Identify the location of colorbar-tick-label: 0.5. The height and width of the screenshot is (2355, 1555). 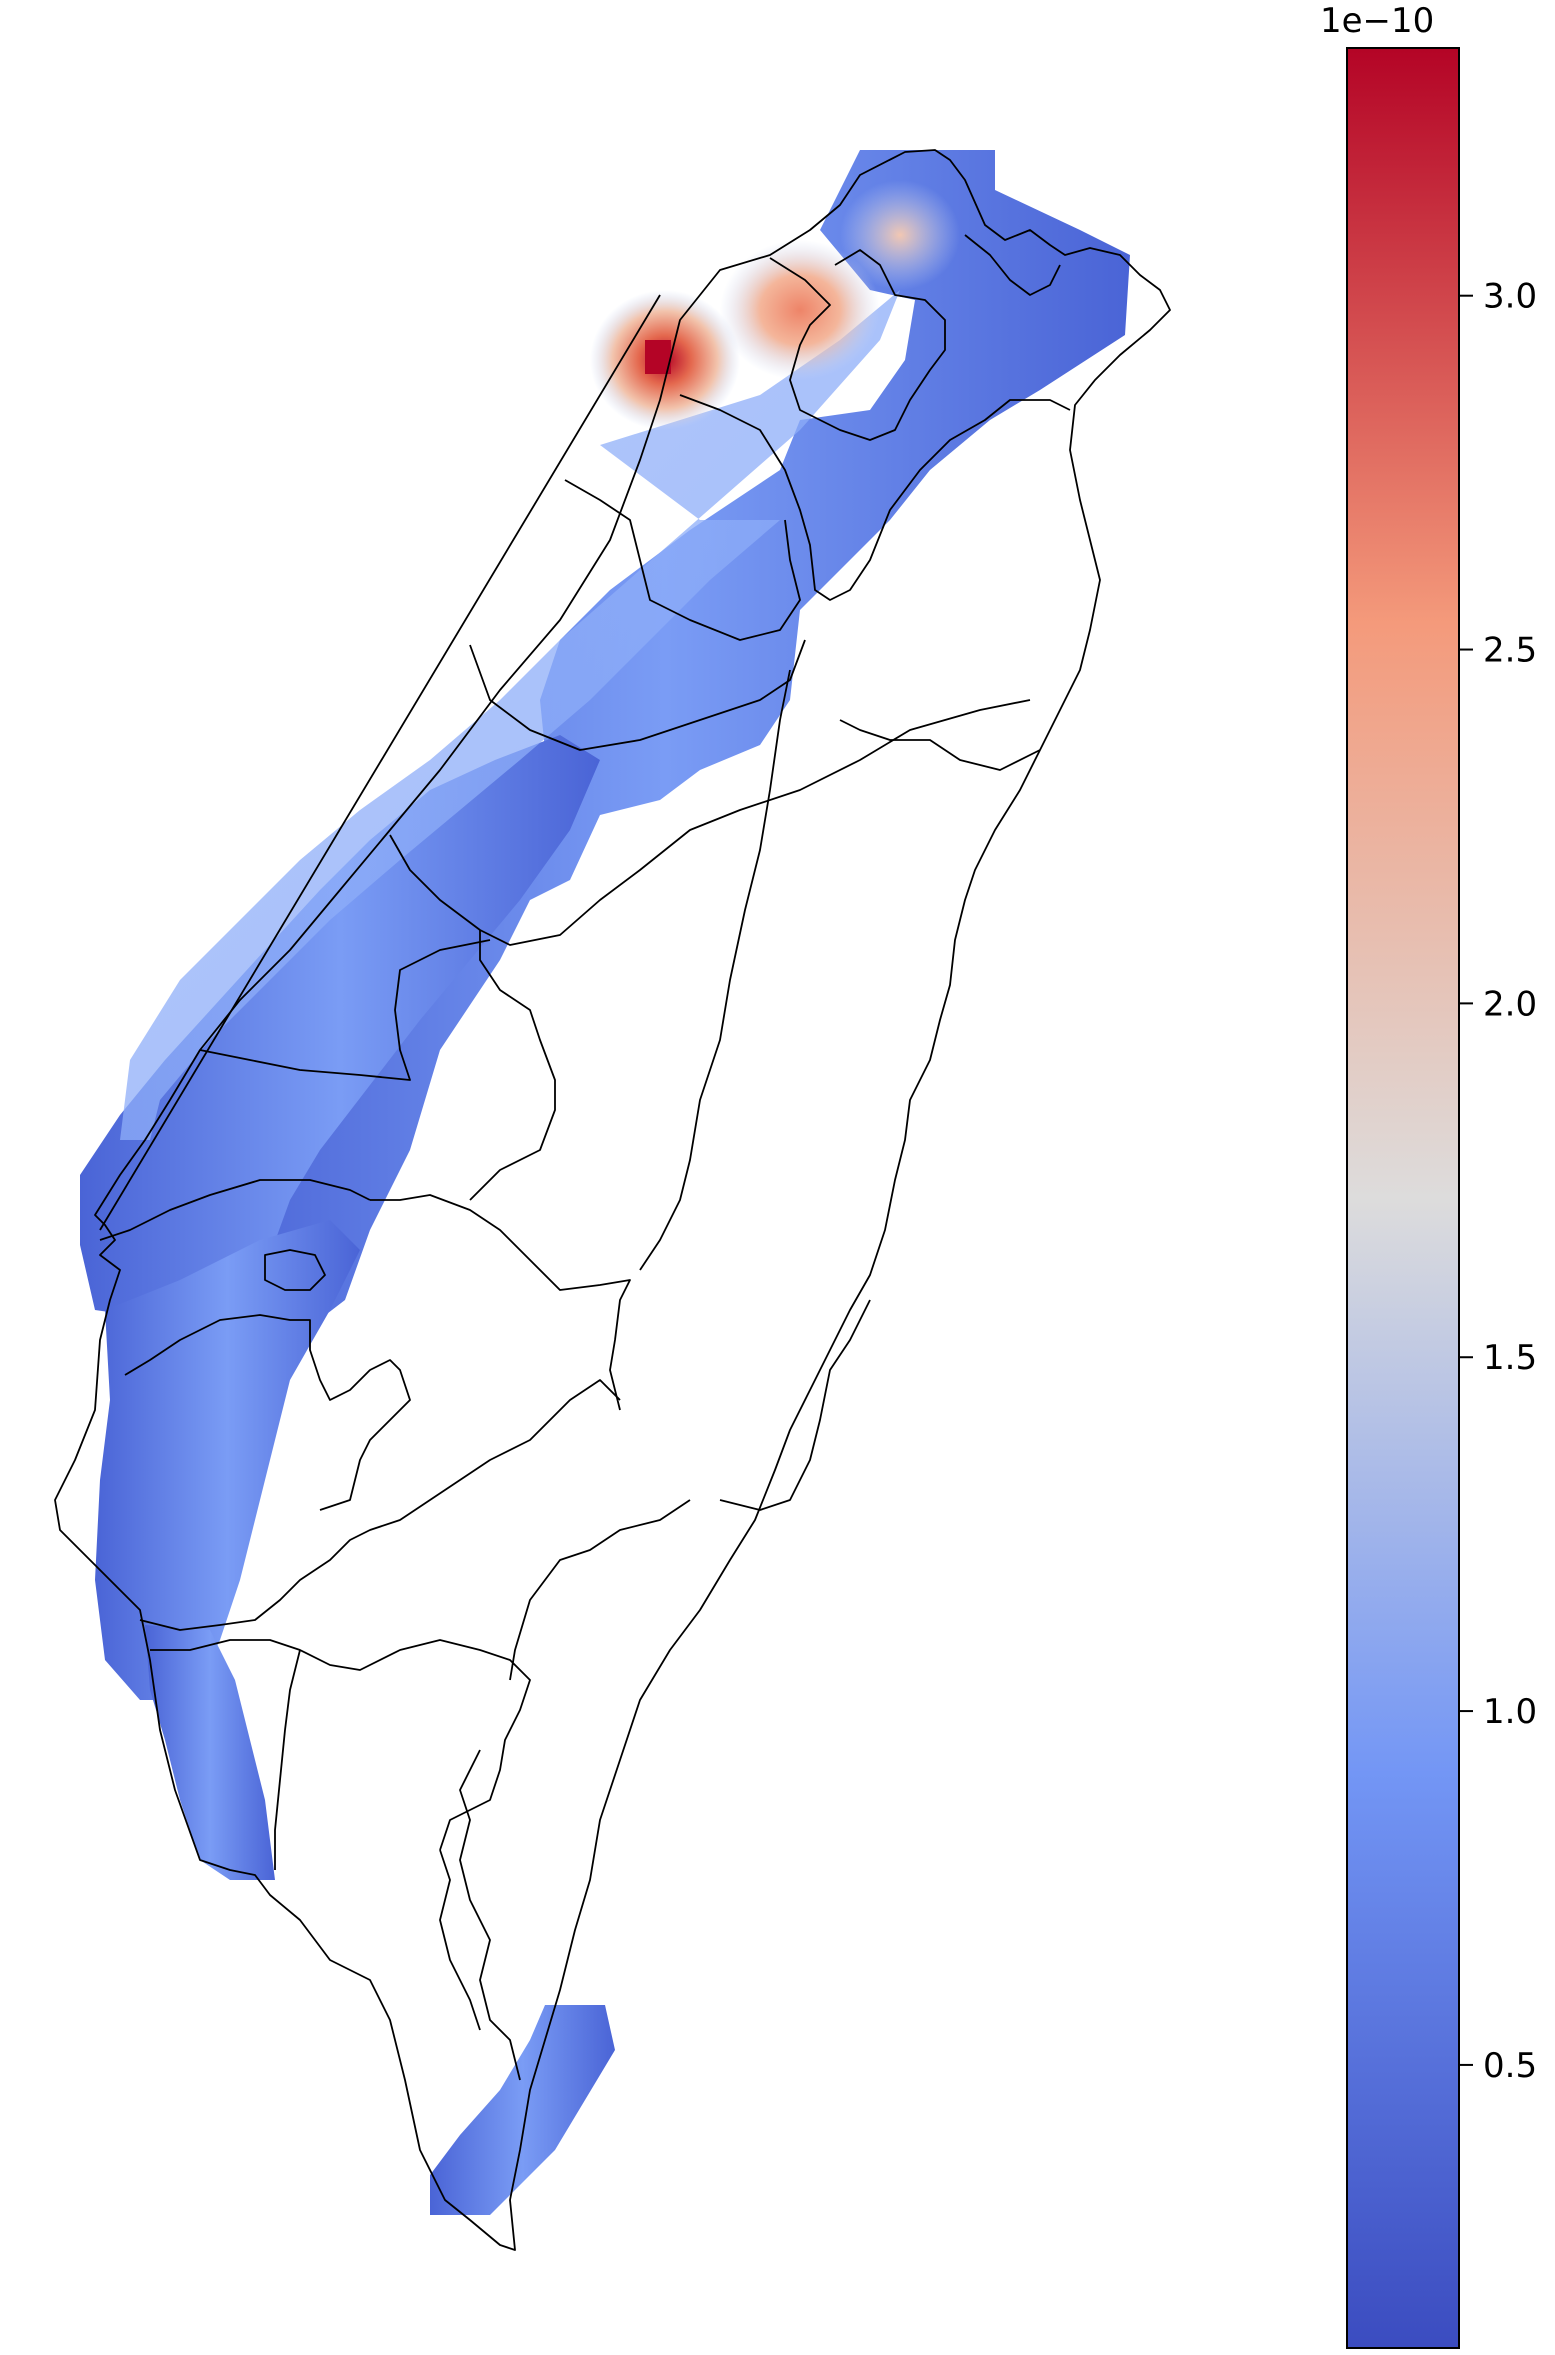
(1510, 2066).